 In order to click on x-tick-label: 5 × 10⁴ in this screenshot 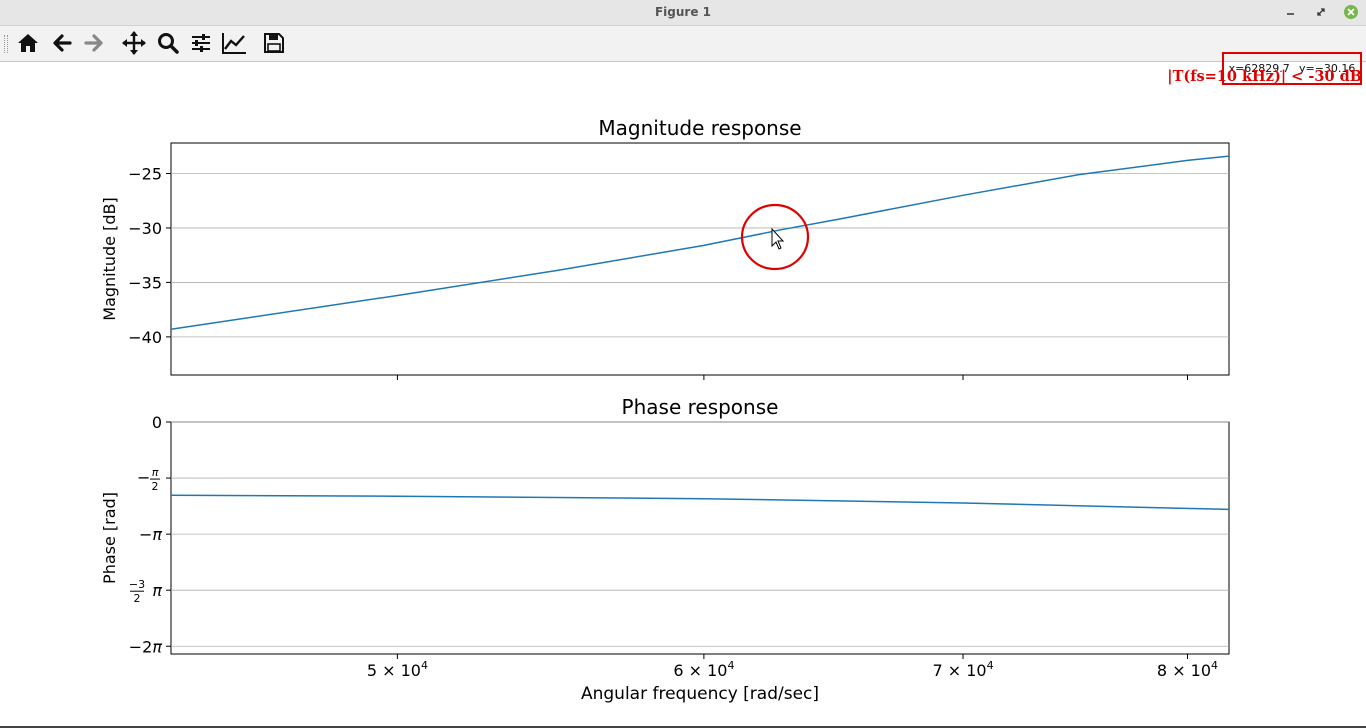, I will do `click(397, 669)`.